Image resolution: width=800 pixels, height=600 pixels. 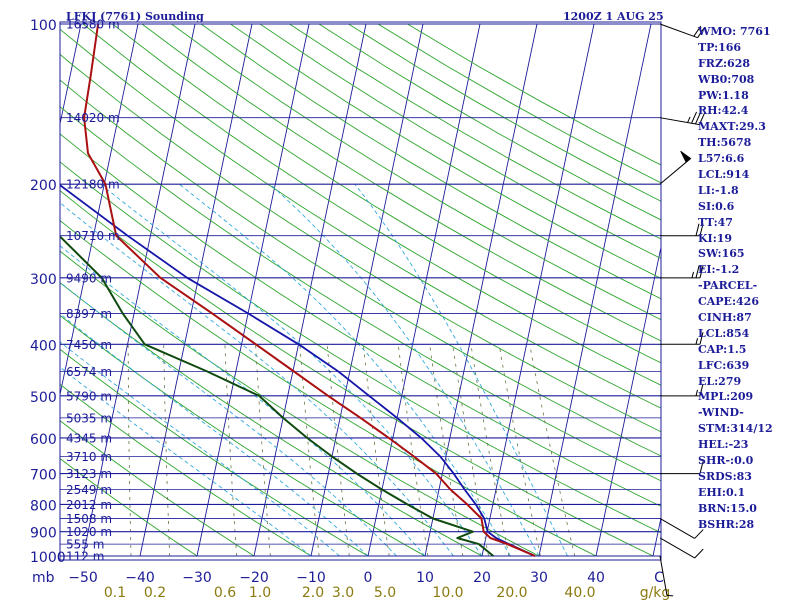 I want to click on height-label: 2012 m, so click(x=89, y=505).